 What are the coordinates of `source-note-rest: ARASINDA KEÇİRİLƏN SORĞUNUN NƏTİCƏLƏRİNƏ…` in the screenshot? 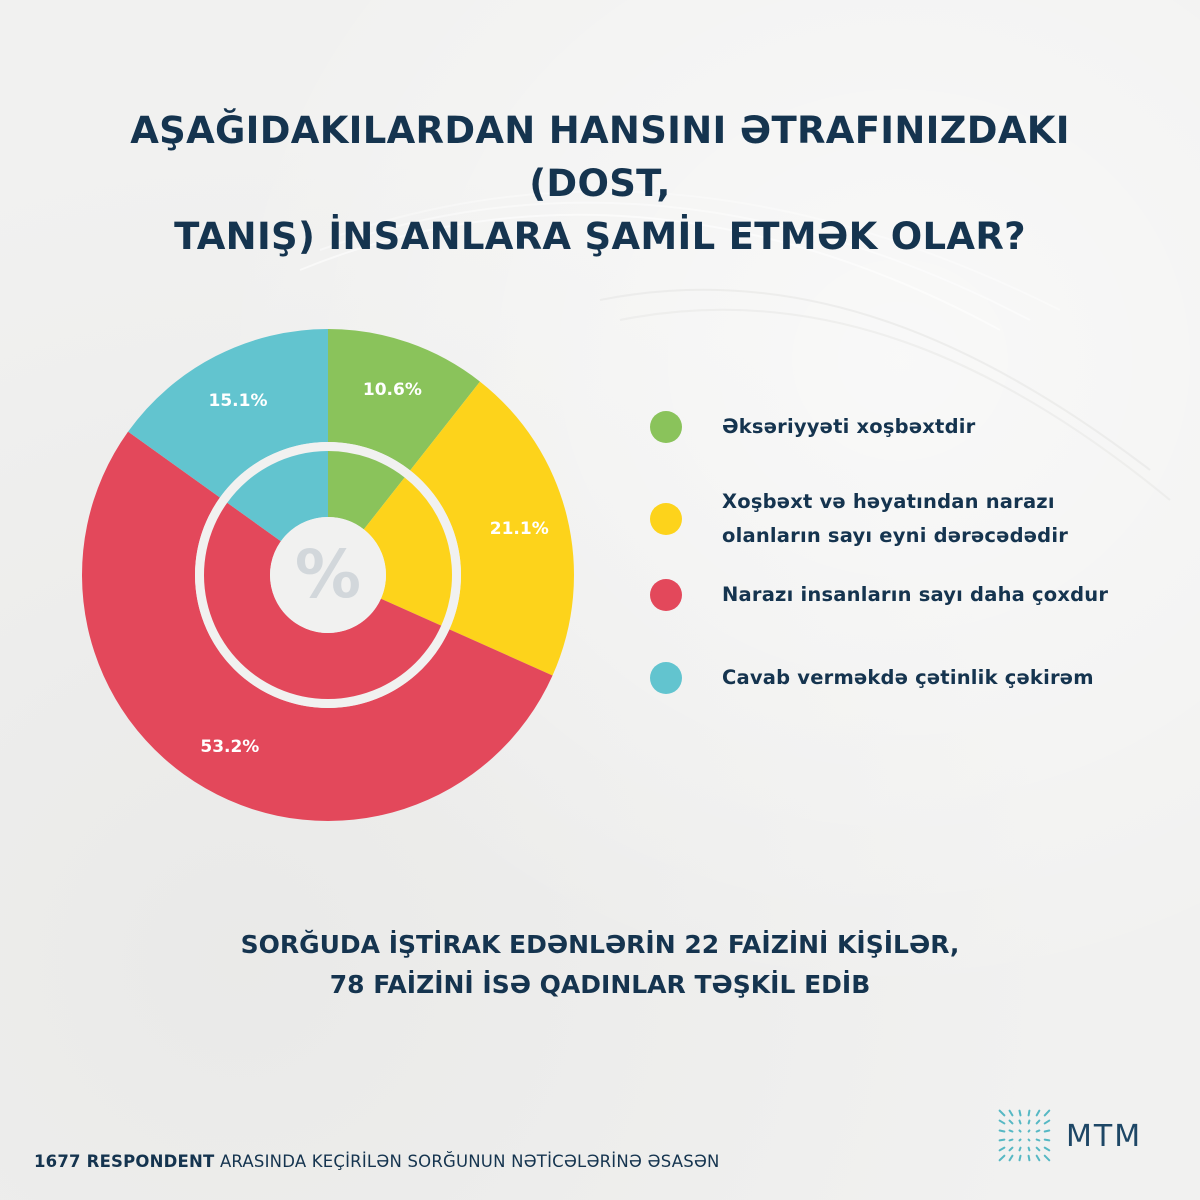 It's located at (467, 1161).